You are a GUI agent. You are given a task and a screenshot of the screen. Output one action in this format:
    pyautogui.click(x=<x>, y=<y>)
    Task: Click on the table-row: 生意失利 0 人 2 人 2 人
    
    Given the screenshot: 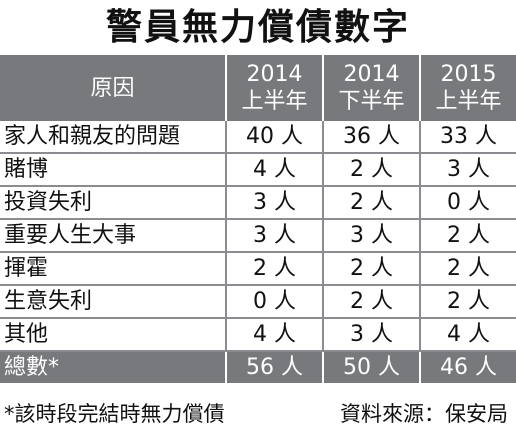 What is the action you would take?
    pyautogui.click(x=258, y=302)
    